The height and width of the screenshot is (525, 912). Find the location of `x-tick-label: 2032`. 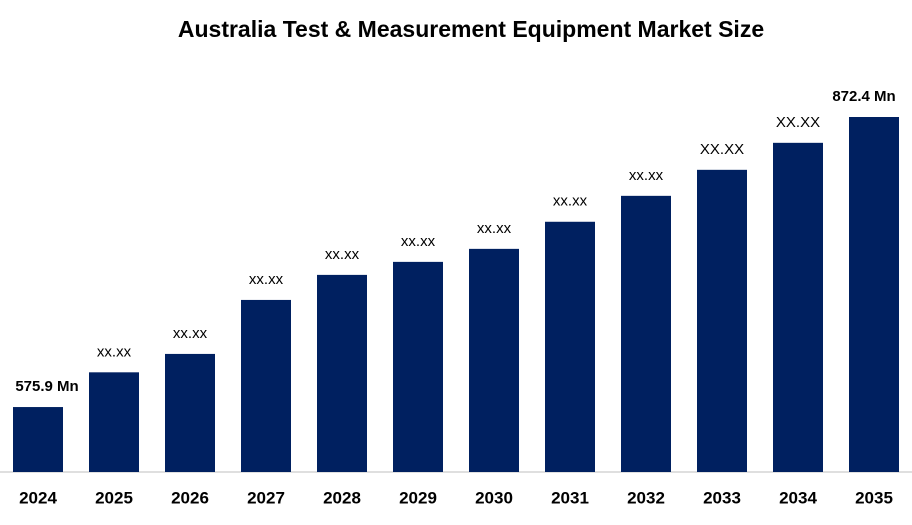

x-tick-label: 2032 is located at coordinates (646, 497).